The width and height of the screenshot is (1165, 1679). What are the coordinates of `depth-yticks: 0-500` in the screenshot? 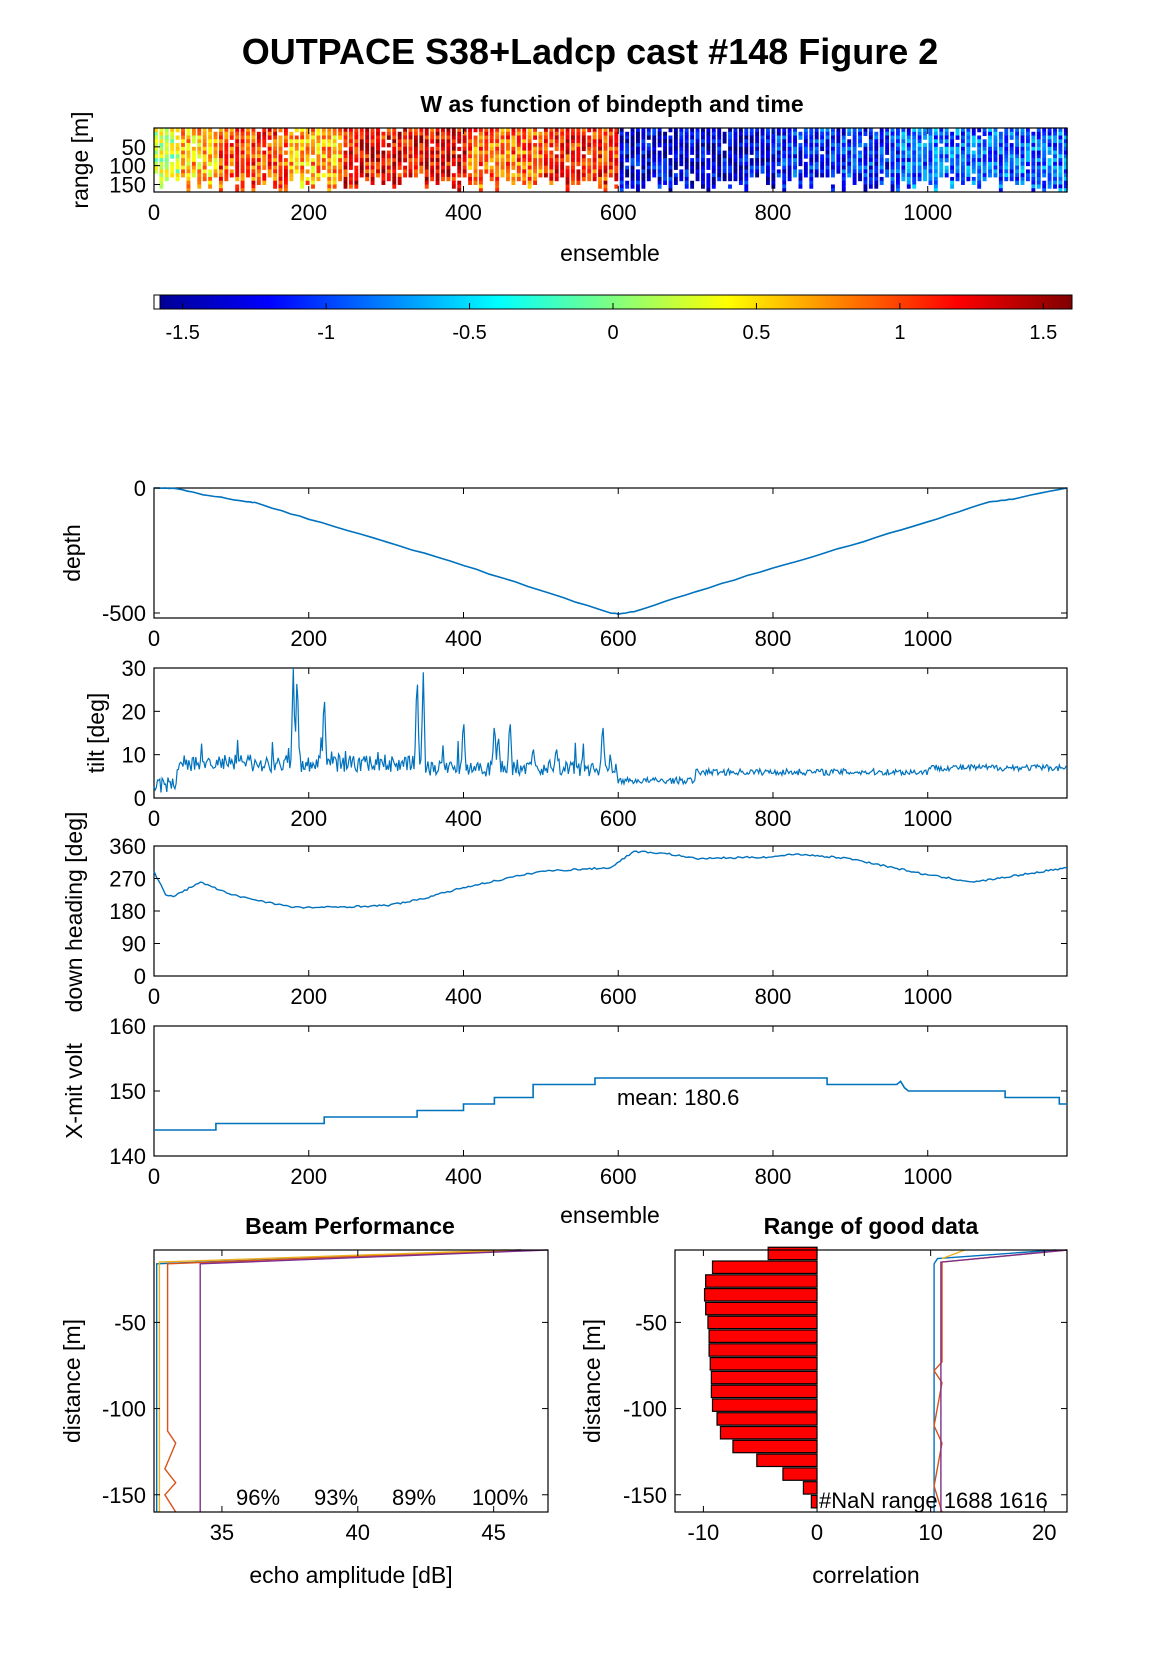 It's located at (584, 551).